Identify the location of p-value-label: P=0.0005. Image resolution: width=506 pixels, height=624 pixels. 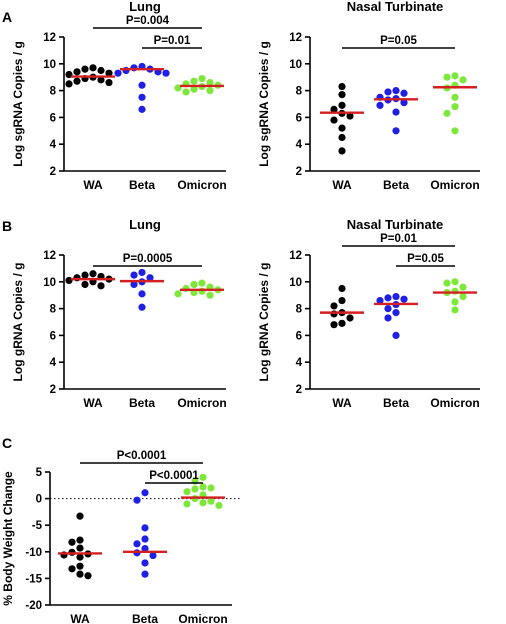
(148, 259).